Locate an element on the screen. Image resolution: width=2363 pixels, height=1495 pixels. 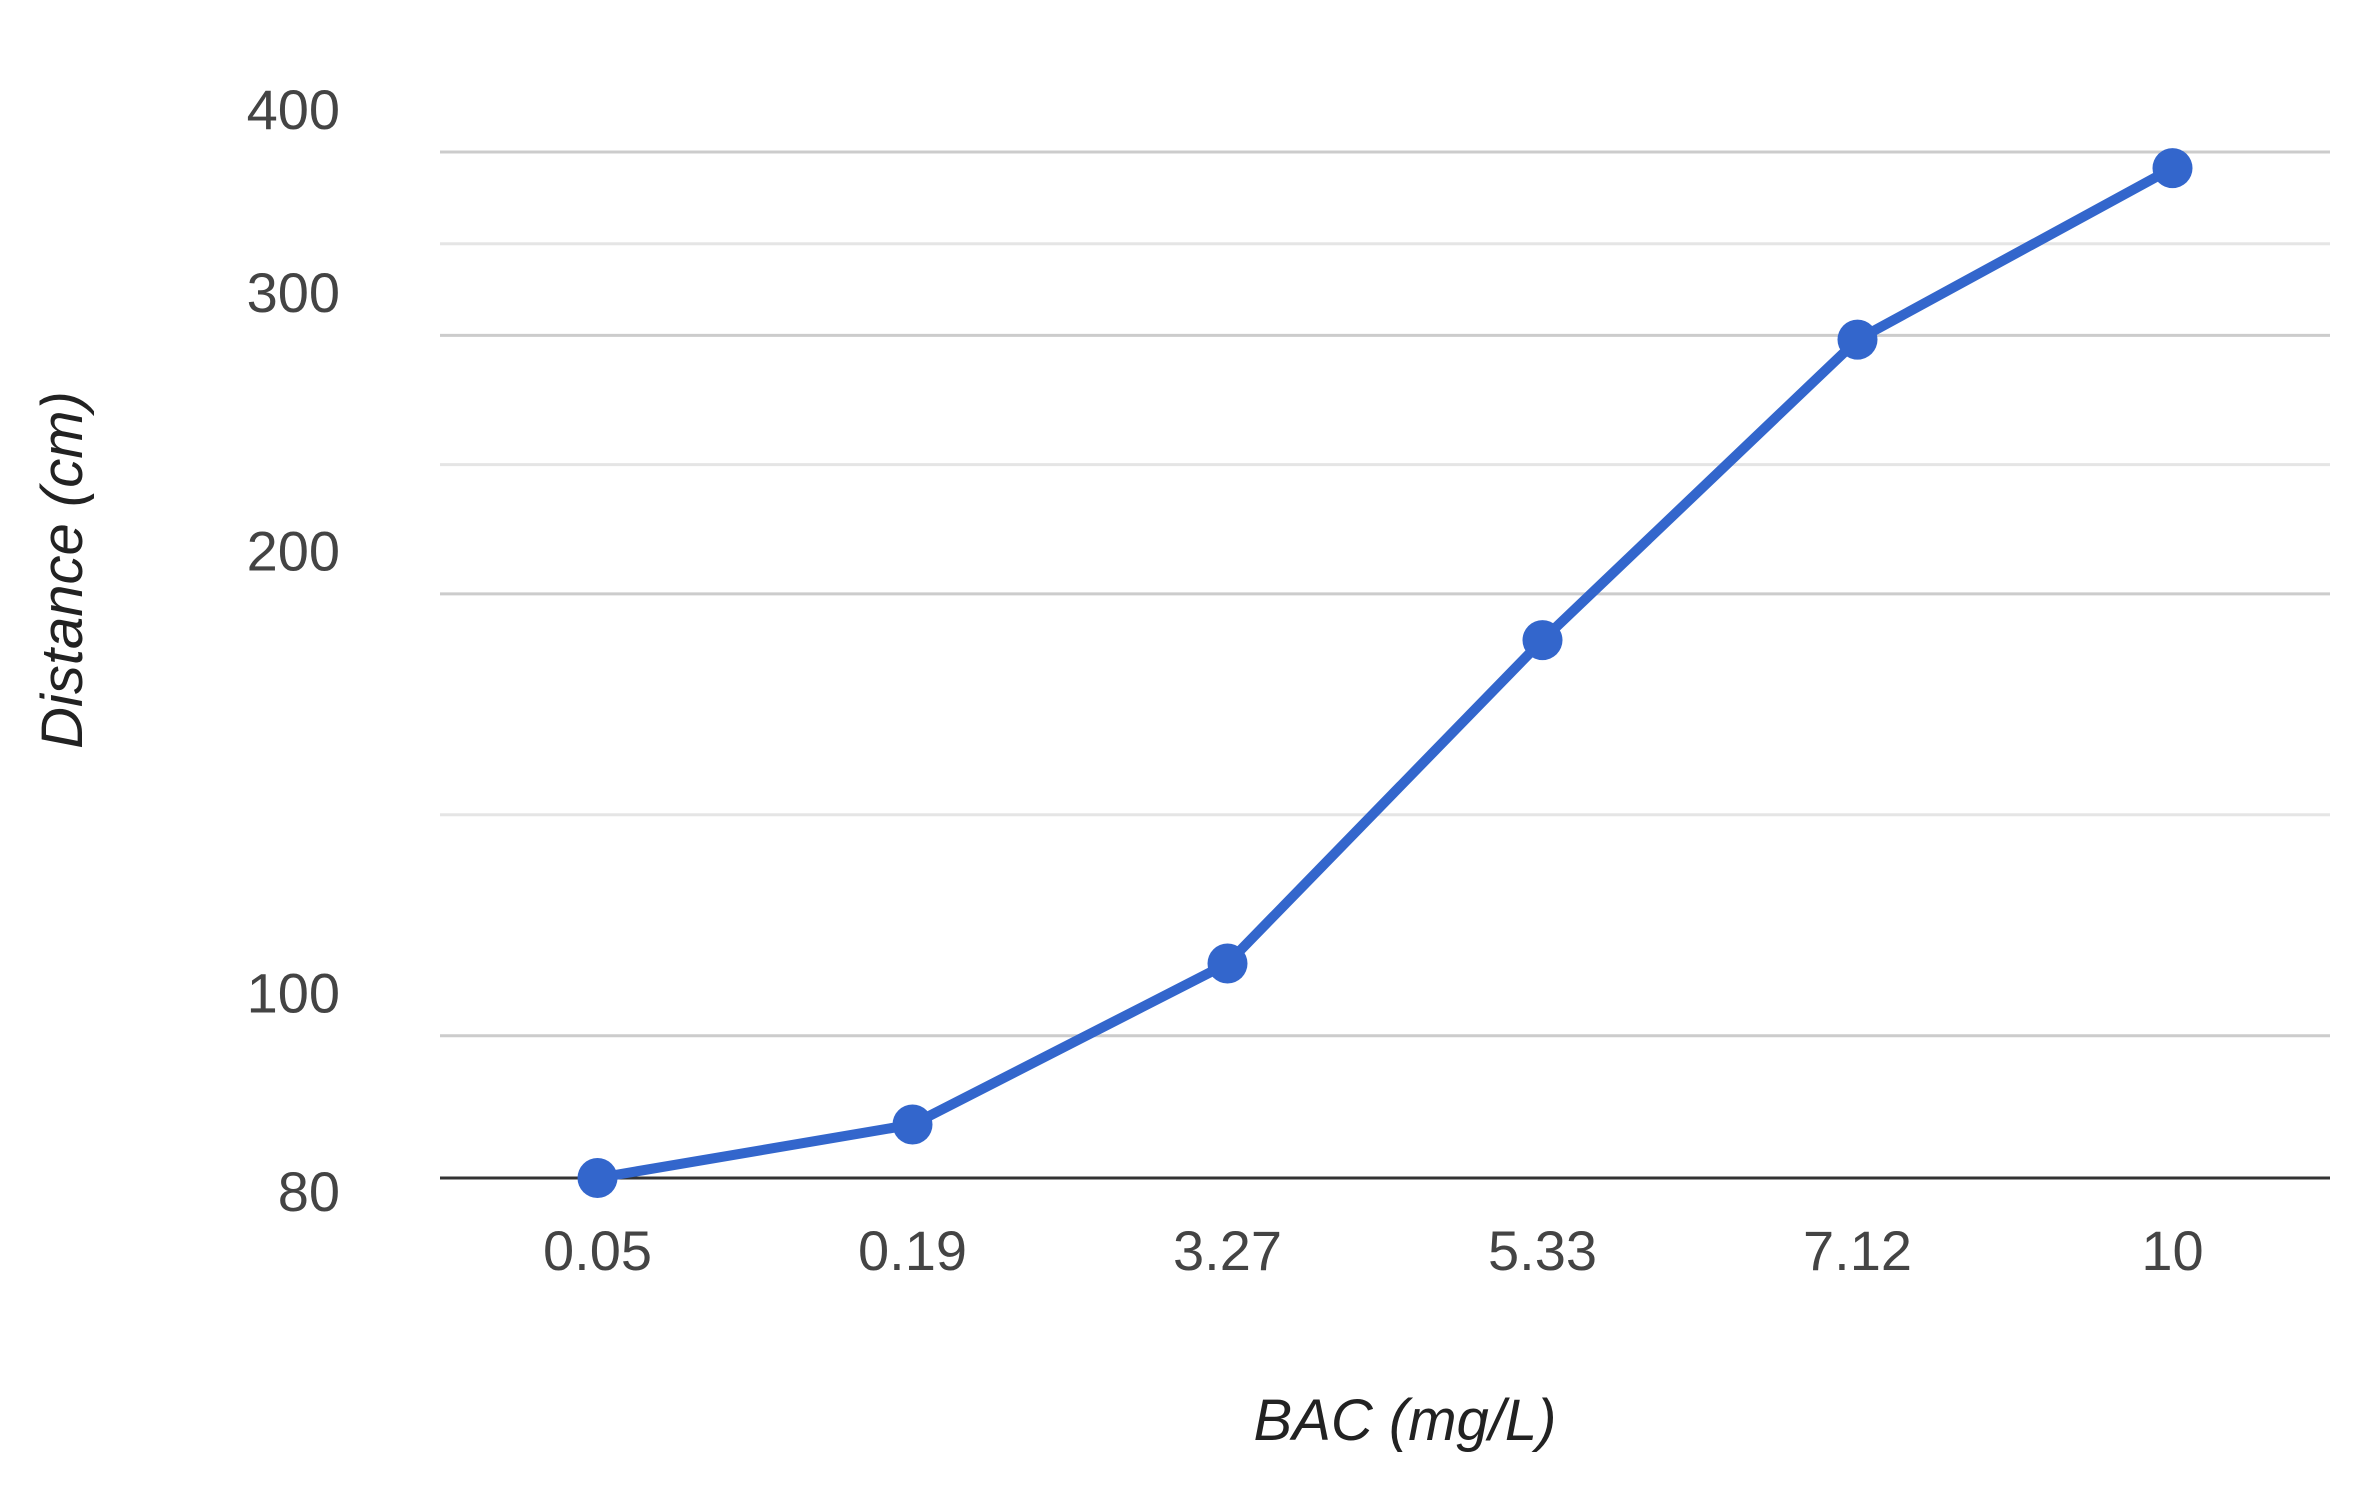
y-axis-tick-labels: 80 100 200 300 400 is located at coordinates (293, 650).